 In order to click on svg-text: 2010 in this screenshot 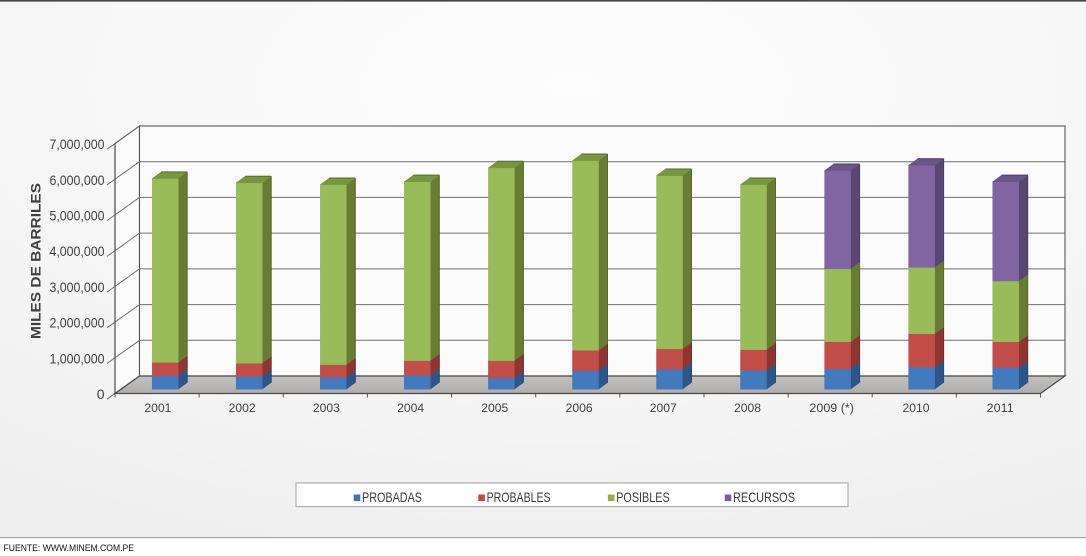, I will do `click(916, 409)`.